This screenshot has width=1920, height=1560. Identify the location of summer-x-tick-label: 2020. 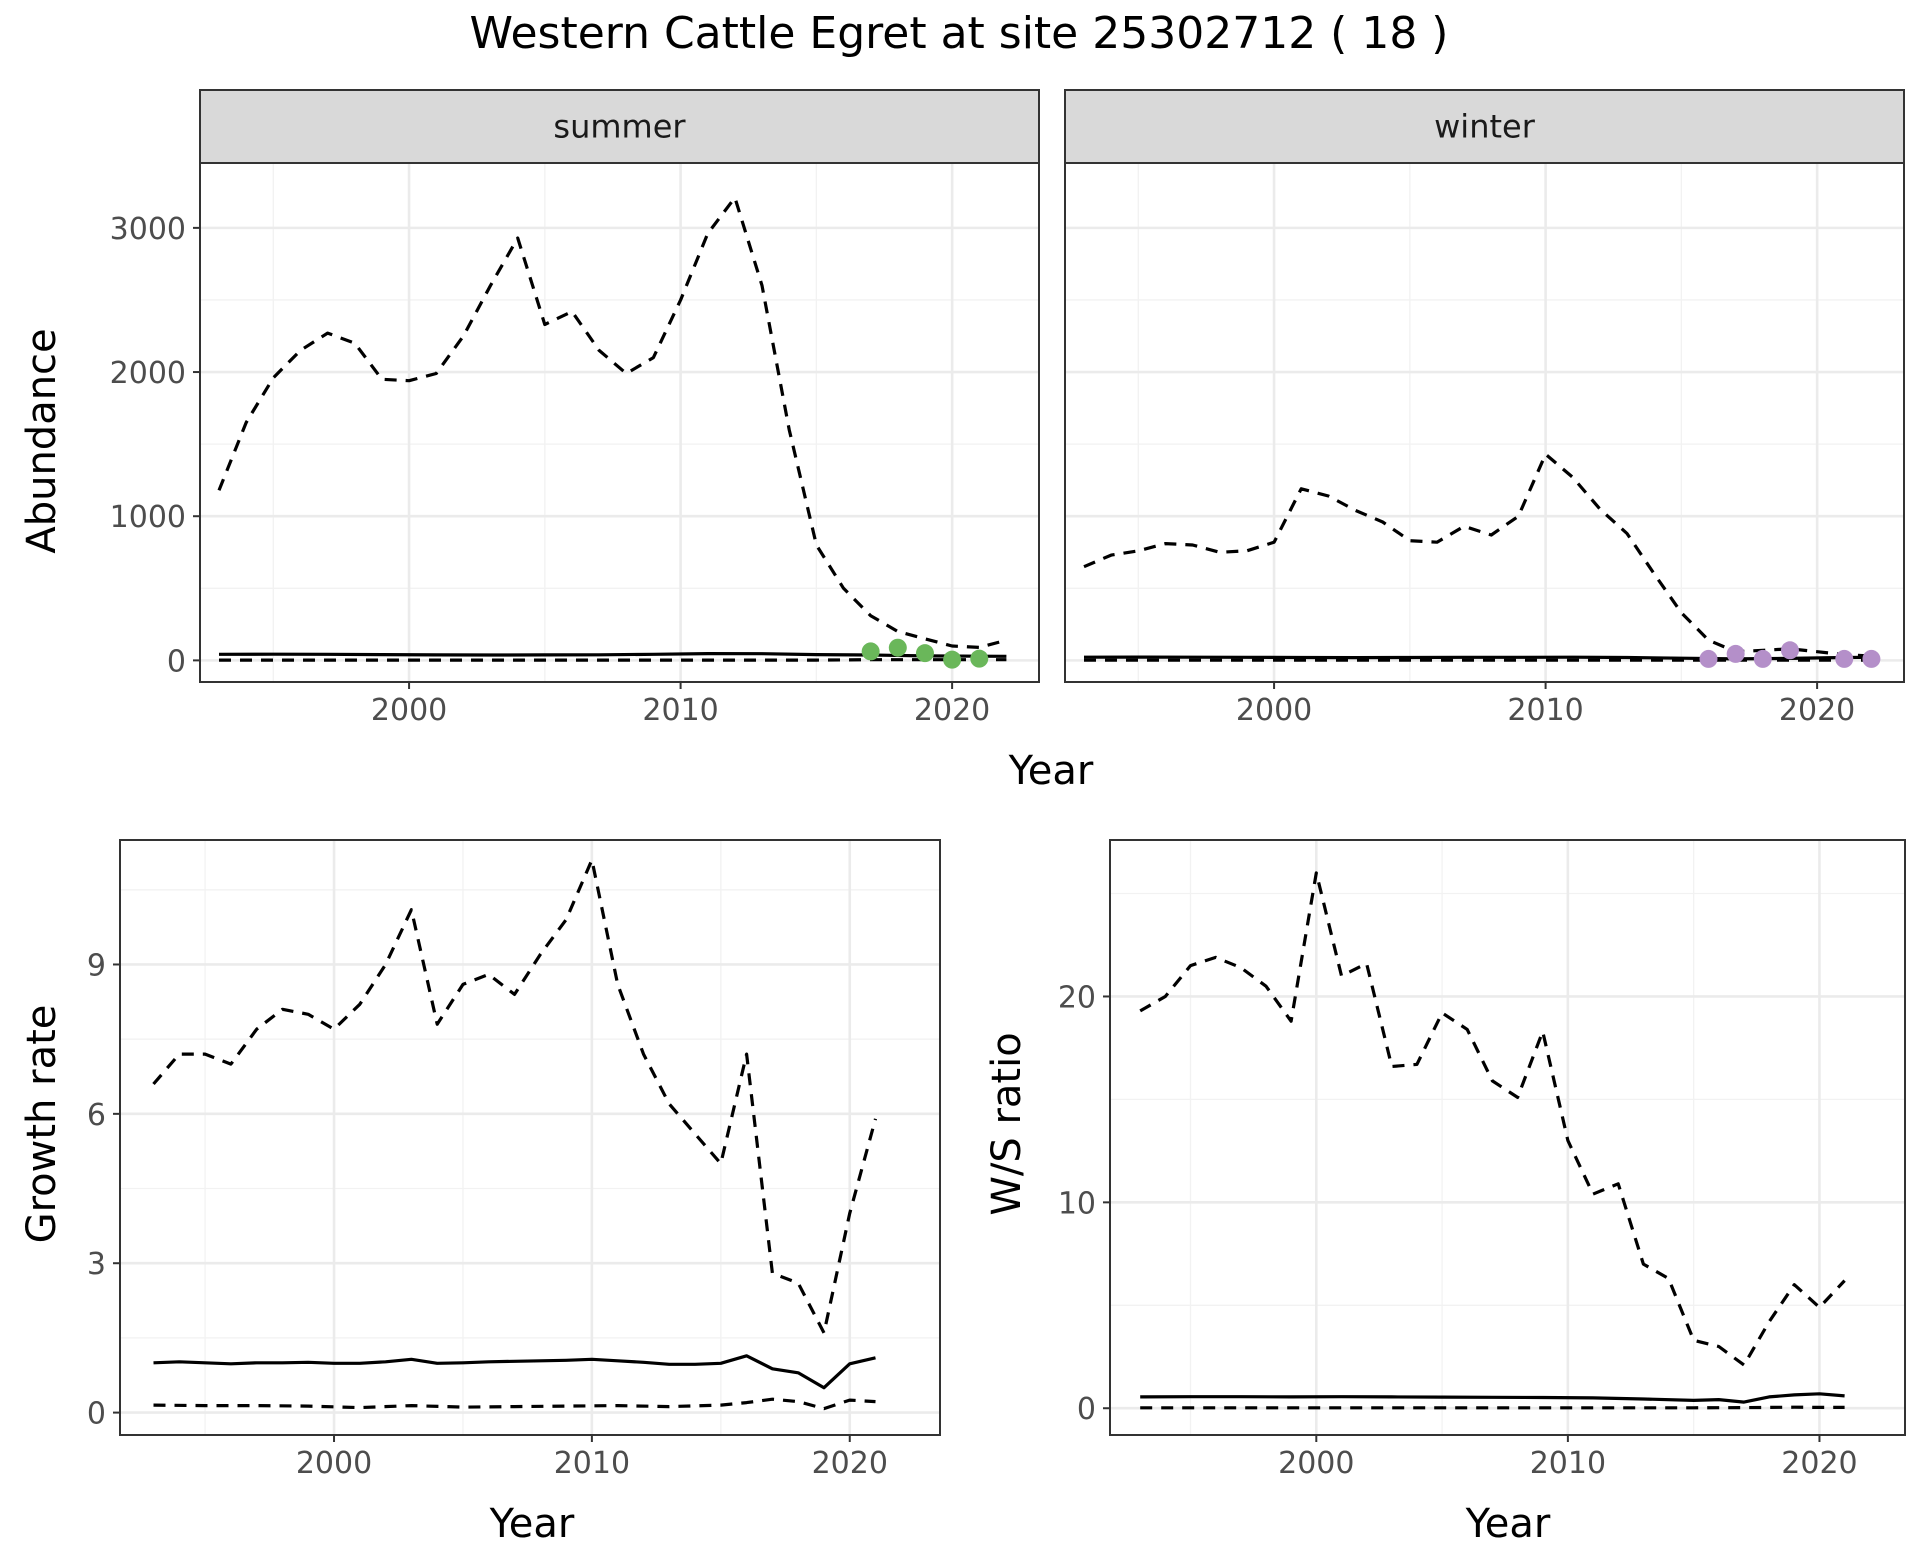
(952, 710).